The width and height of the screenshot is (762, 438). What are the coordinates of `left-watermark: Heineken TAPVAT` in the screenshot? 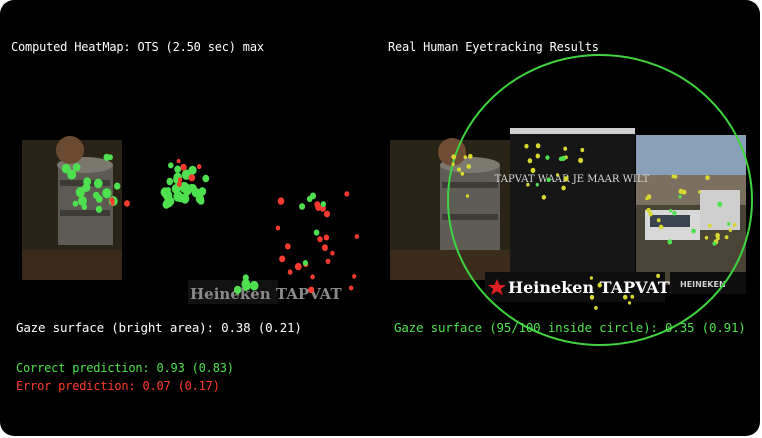 It's located at (266, 294).